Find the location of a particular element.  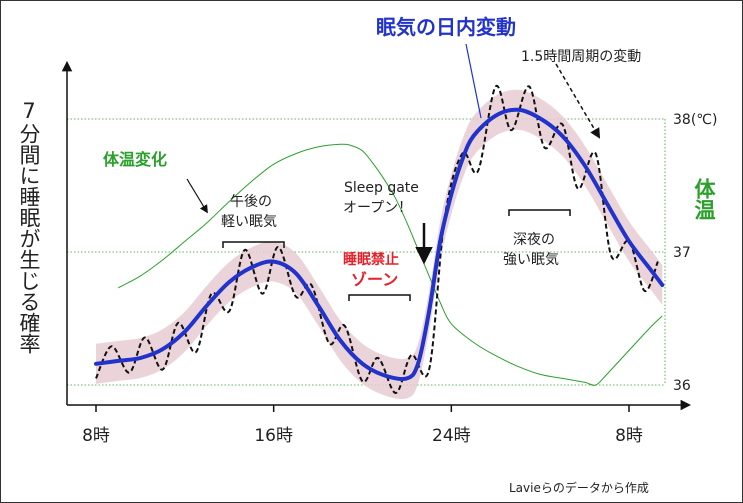

secondary-y-label: 体温 is located at coordinates (704, 199).